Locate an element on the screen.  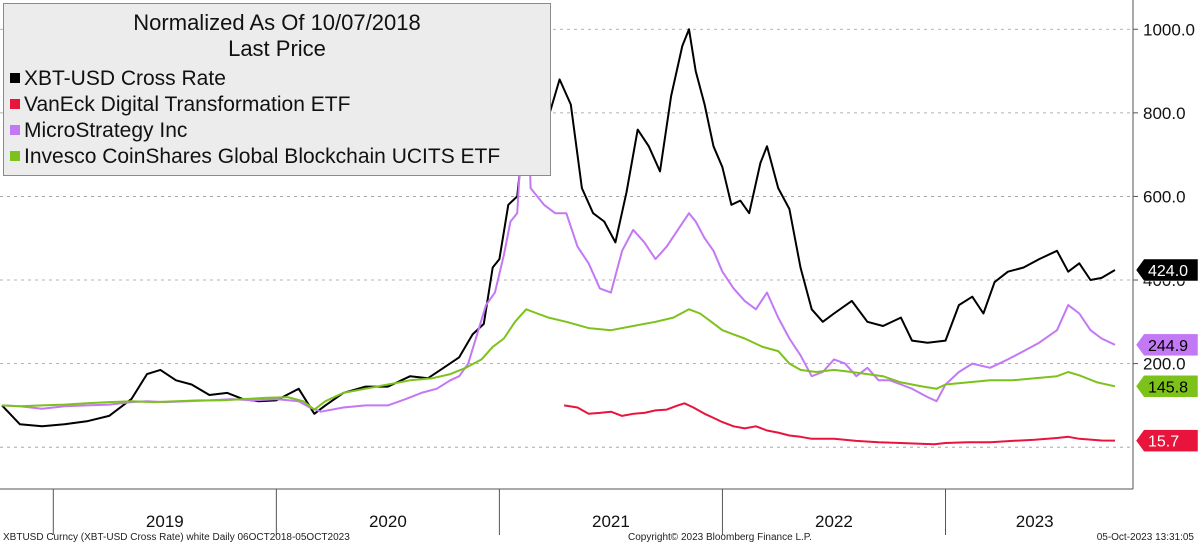
tag-label: 424.0 is located at coordinates (1168, 271).